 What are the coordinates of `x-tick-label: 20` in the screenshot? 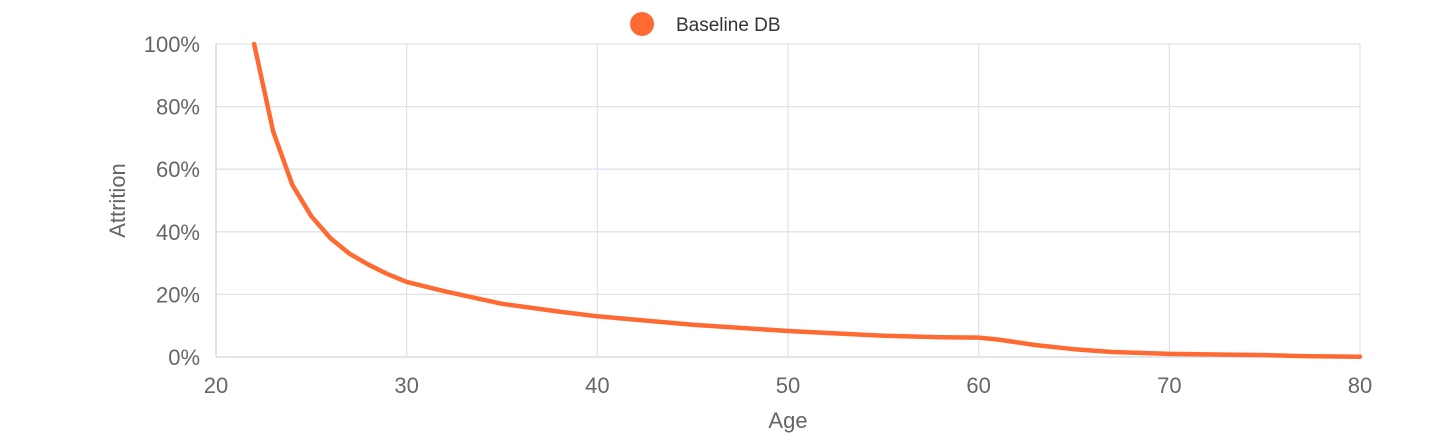 It's located at (216, 385).